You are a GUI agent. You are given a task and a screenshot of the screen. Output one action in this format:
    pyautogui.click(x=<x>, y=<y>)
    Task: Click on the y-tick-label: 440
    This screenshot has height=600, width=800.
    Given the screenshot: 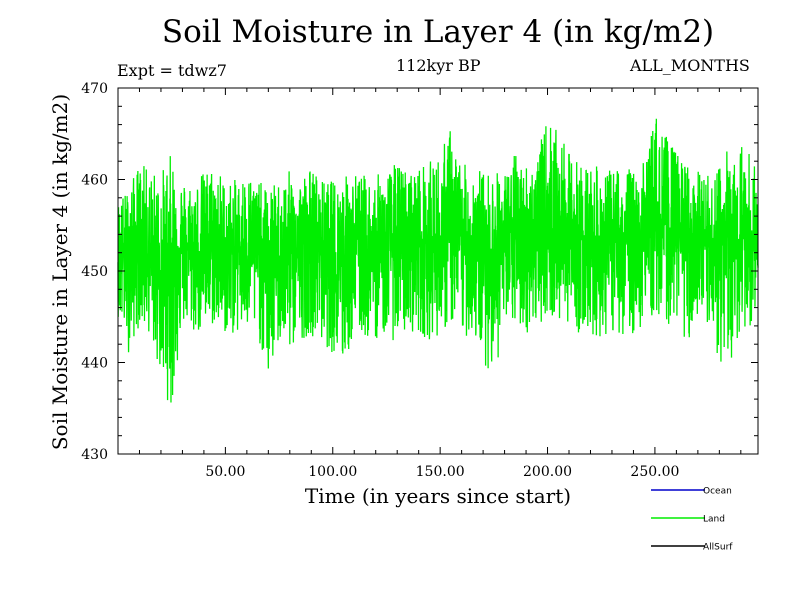 What is the action you would take?
    pyautogui.click(x=94, y=364)
    